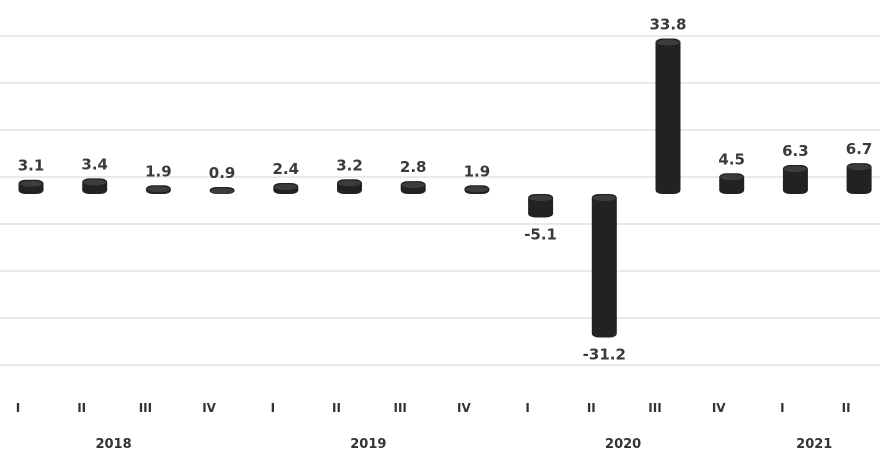 Image resolution: width=880 pixels, height=455 pixels. I want to click on data-label: 3.2, so click(349, 165).